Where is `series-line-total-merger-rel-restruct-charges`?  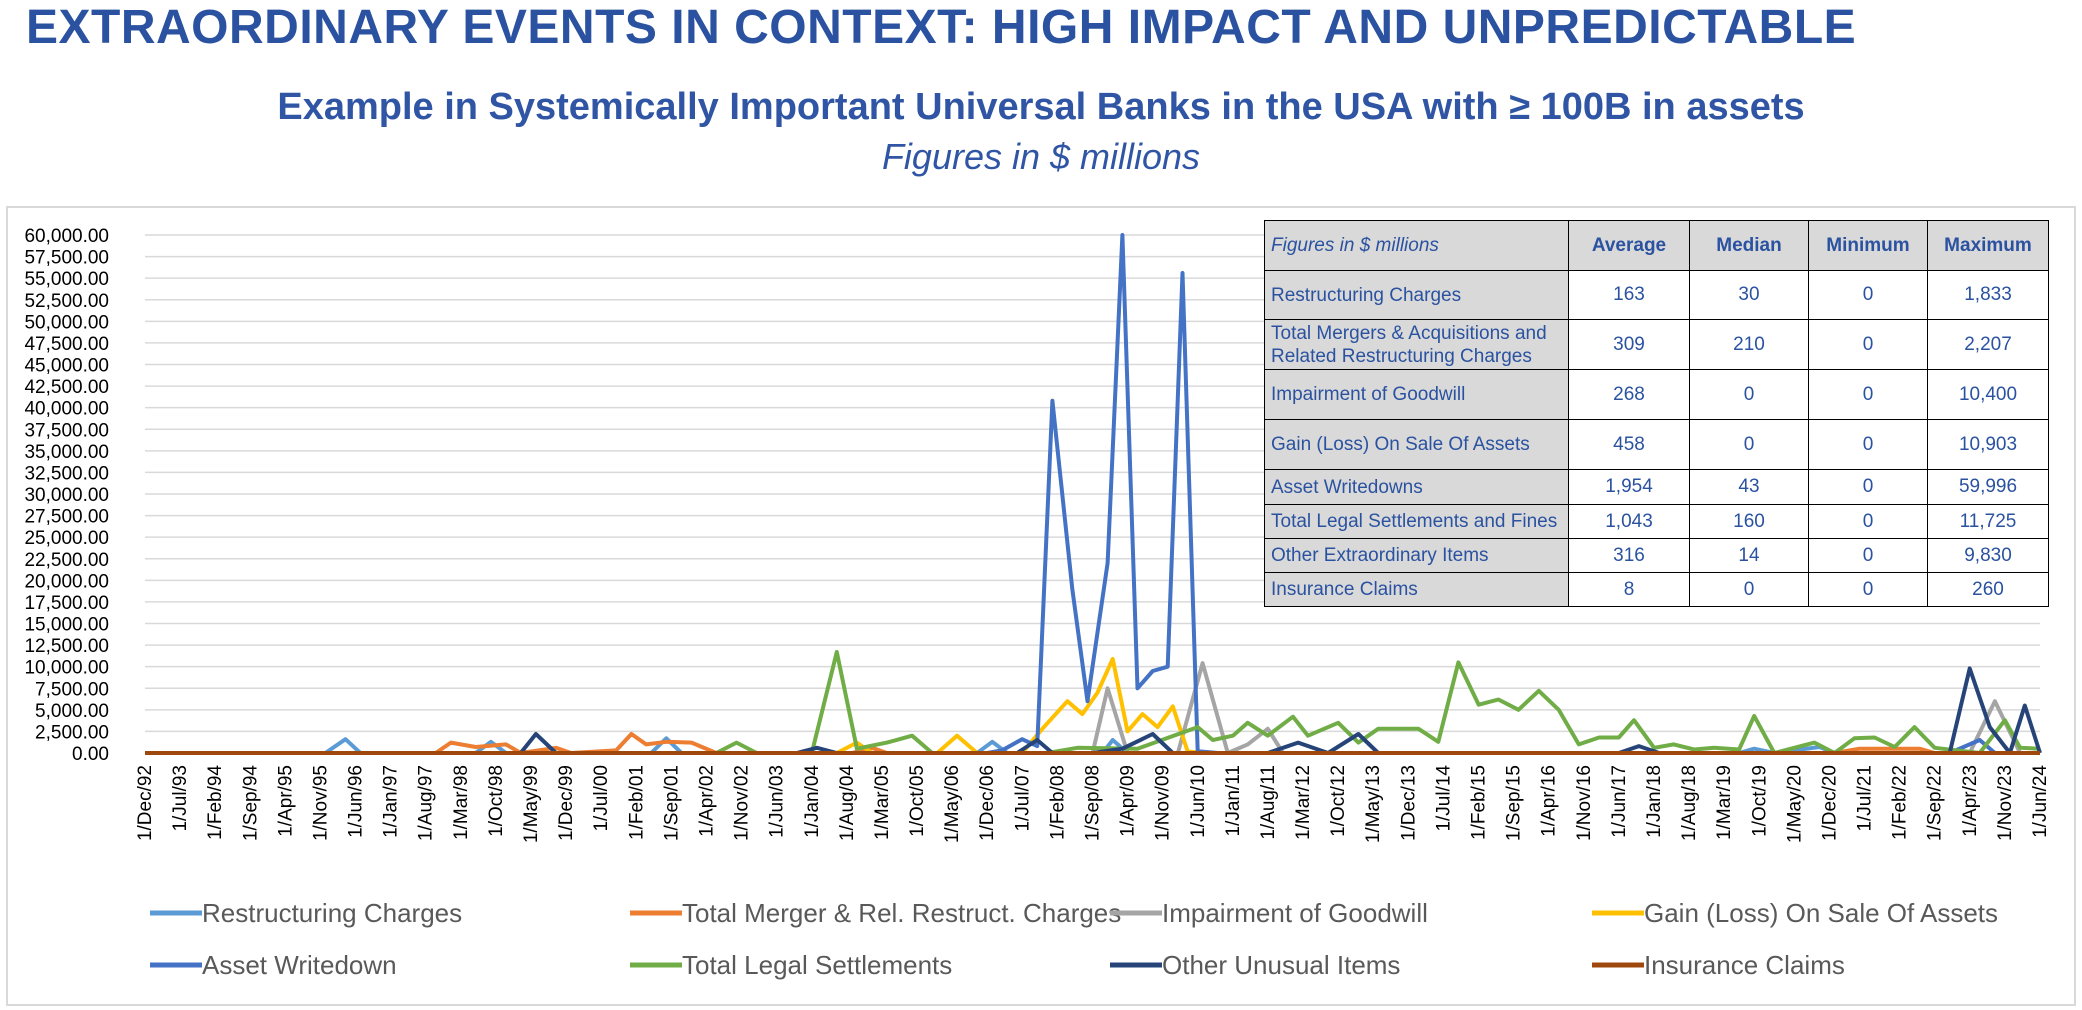 series-line-total-merger-rel-restruct-charges is located at coordinates (1092, 743).